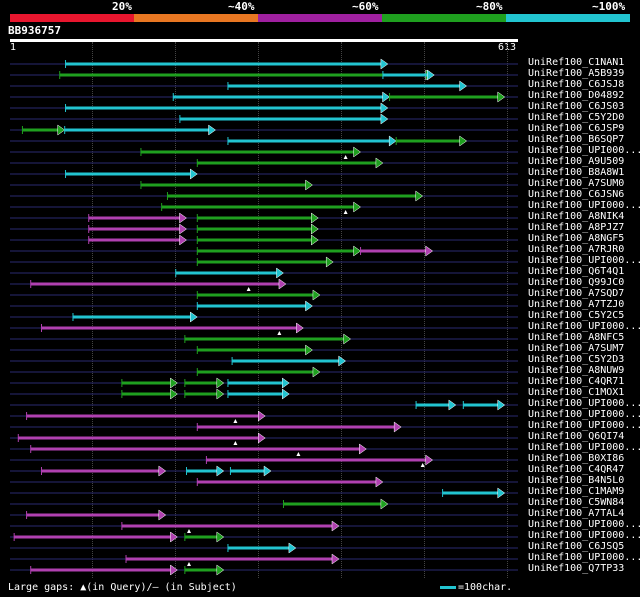  I want to click on hit-name-link: UniRef100_C1NAN1, so click(576, 62).